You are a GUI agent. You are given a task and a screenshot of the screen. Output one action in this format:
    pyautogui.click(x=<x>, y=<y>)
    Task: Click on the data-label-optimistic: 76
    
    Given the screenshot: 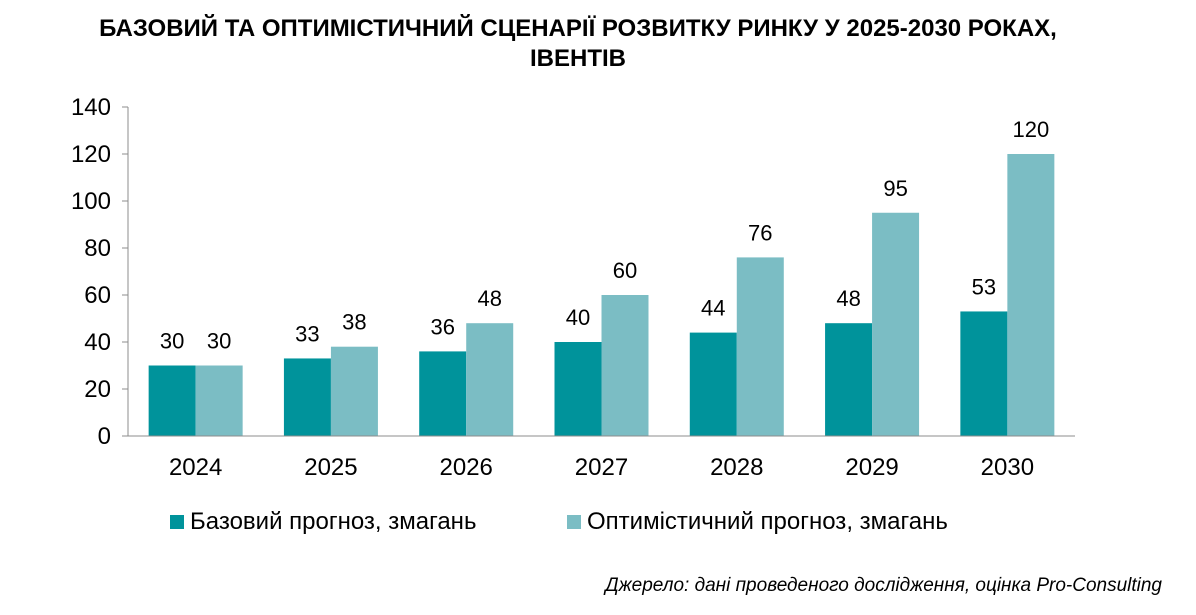 What is the action you would take?
    pyautogui.click(x=760, y=232)
    